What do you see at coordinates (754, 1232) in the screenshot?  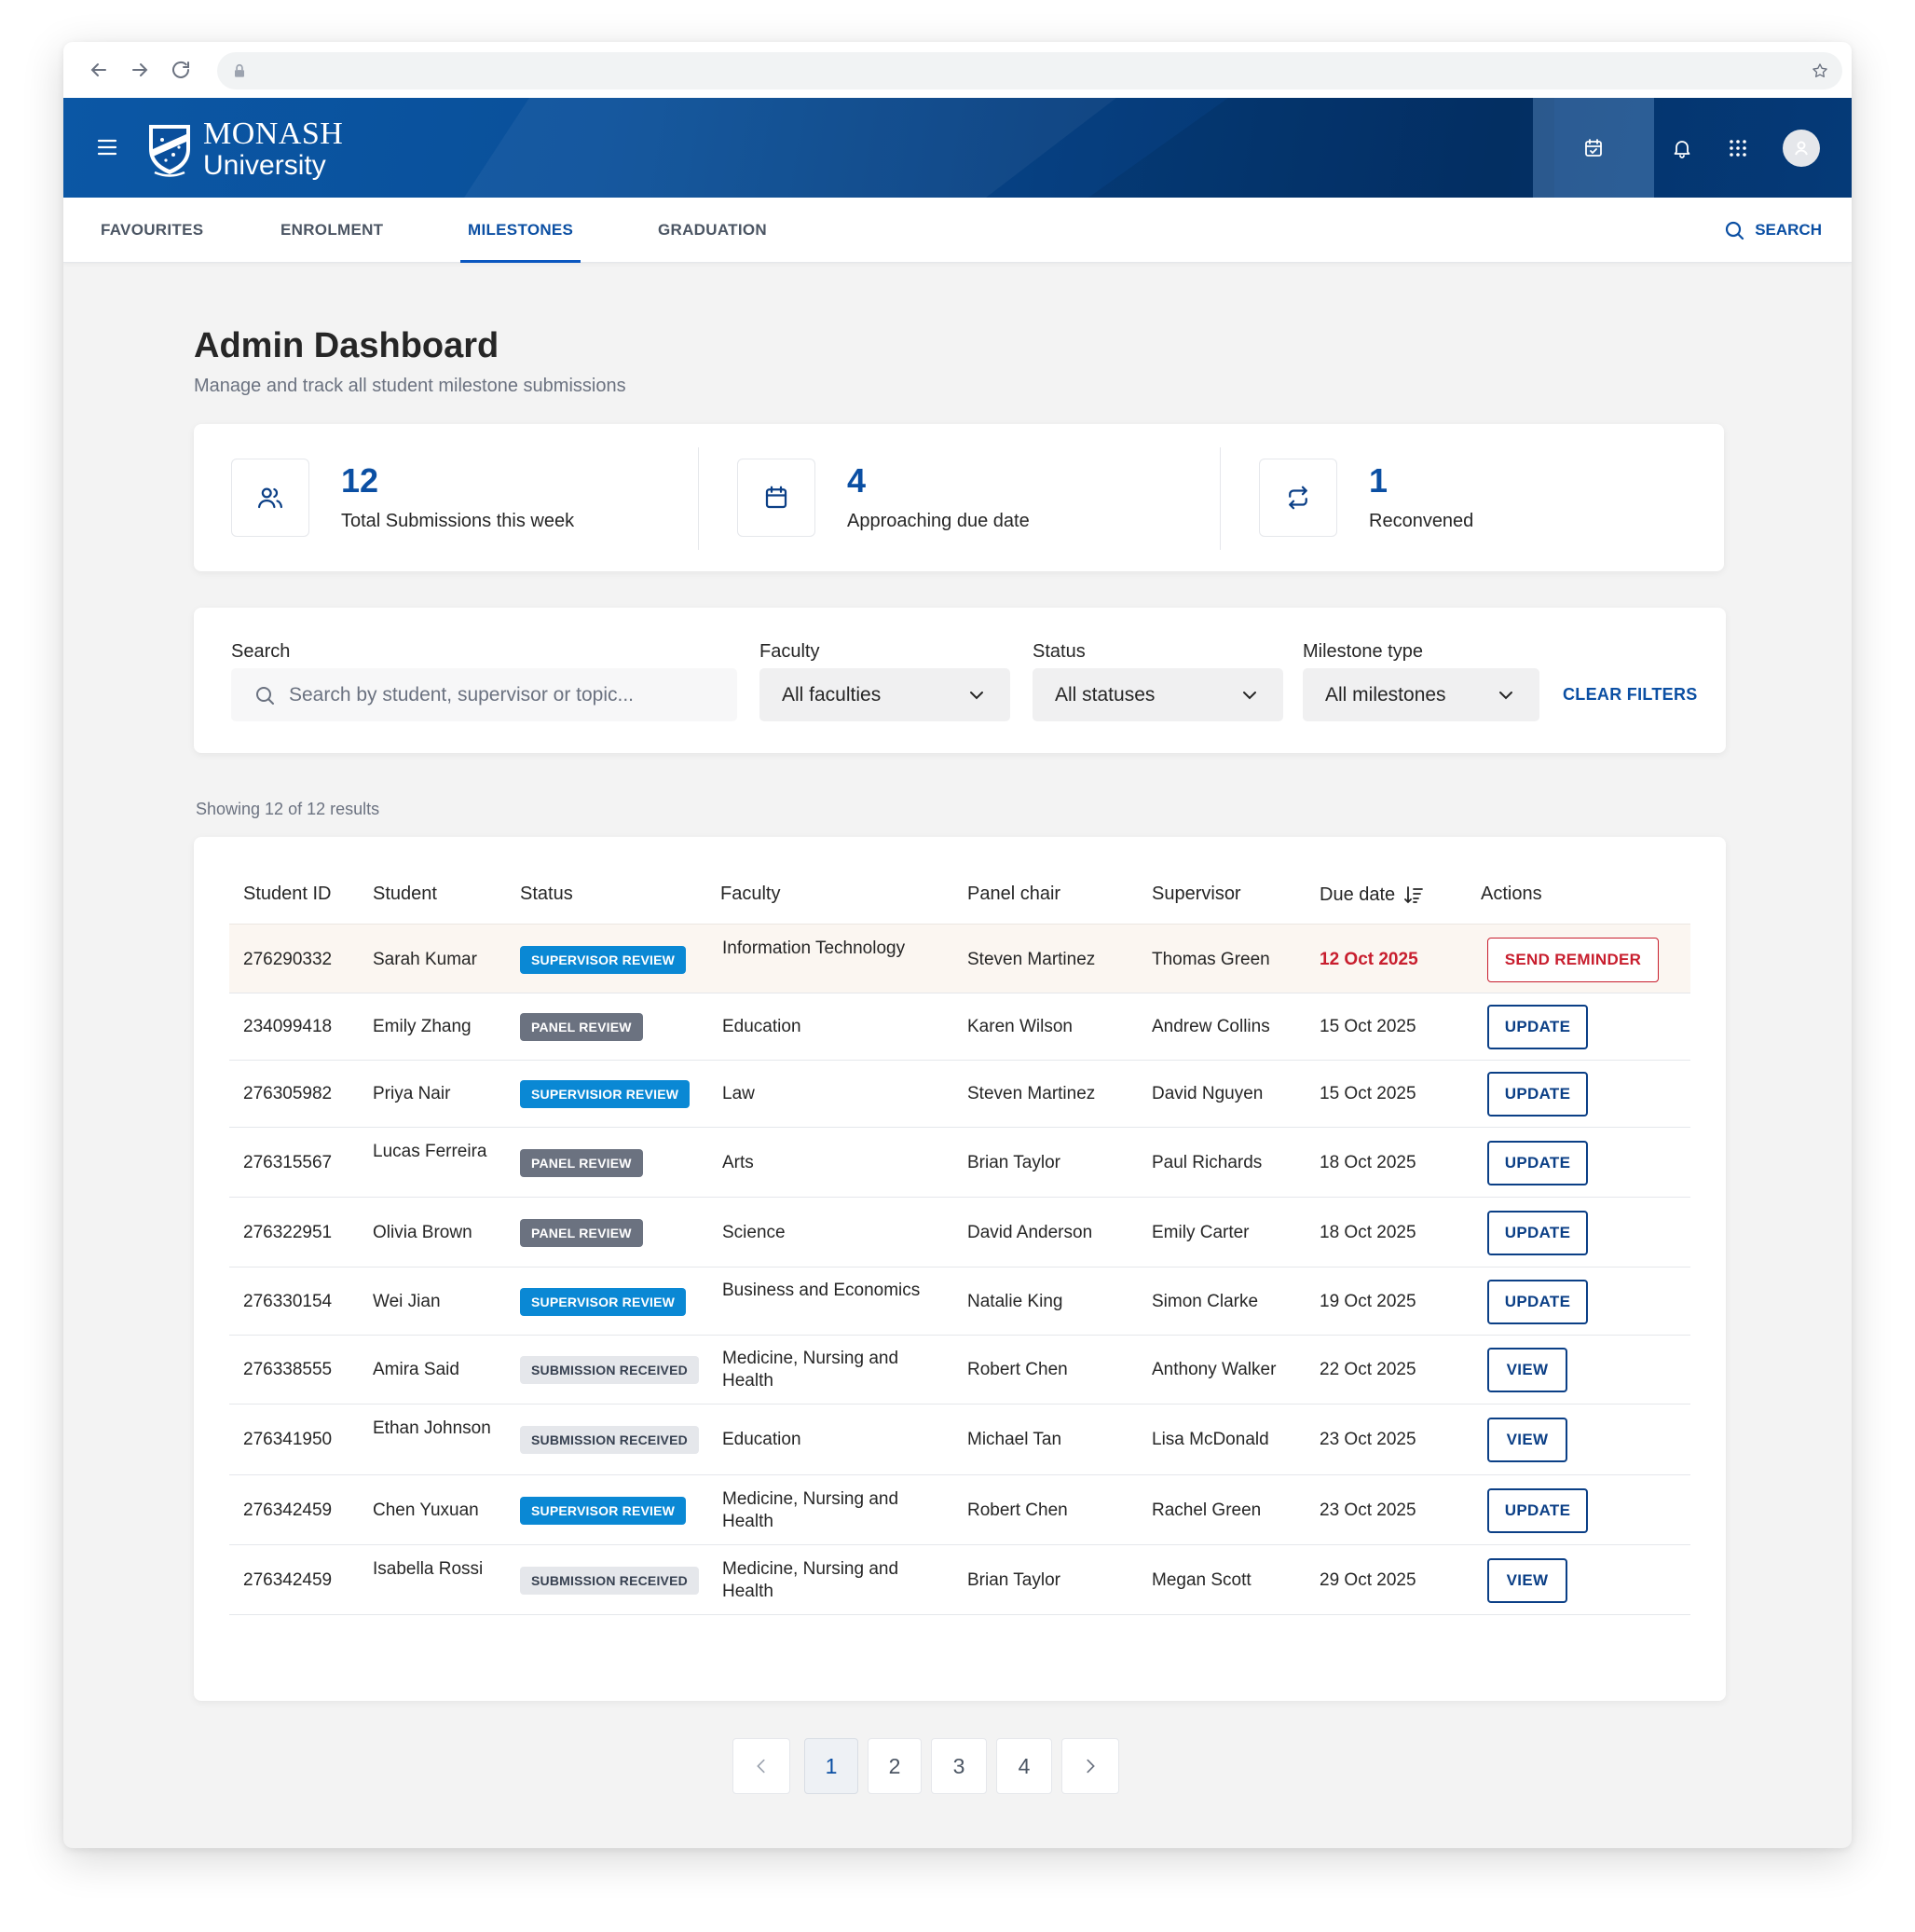 I see `cell-faculty: Science` at bounding box center [754, 1232].